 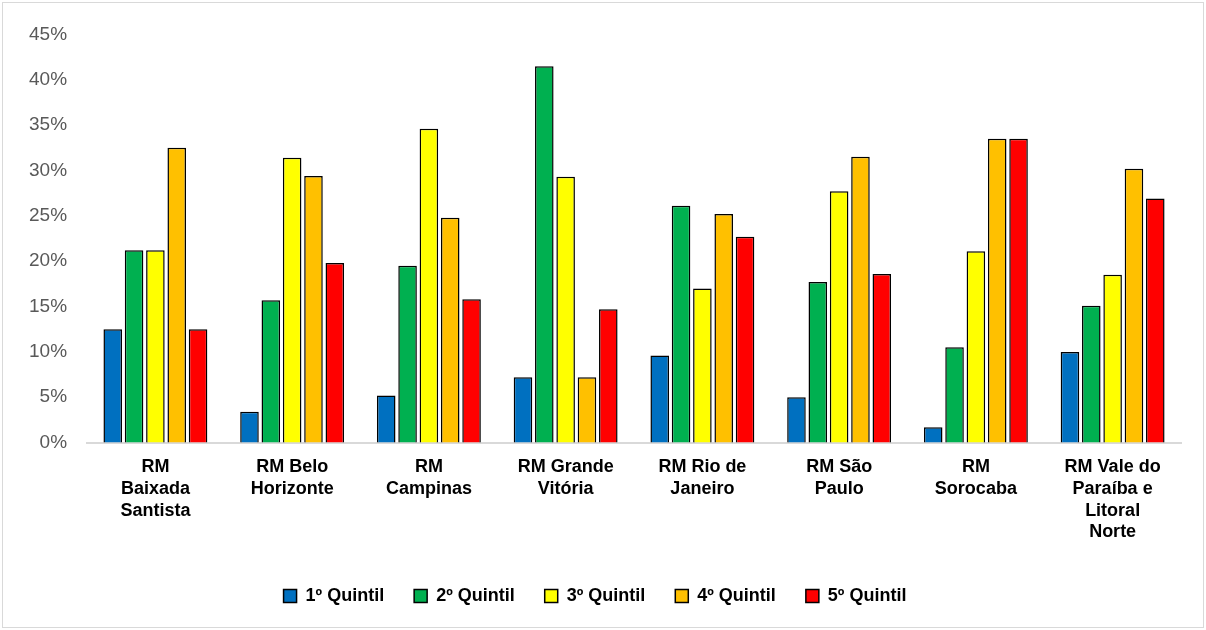 I want to click on x-tick-label: RM Grande Vitória, so click(x=565, y=477).